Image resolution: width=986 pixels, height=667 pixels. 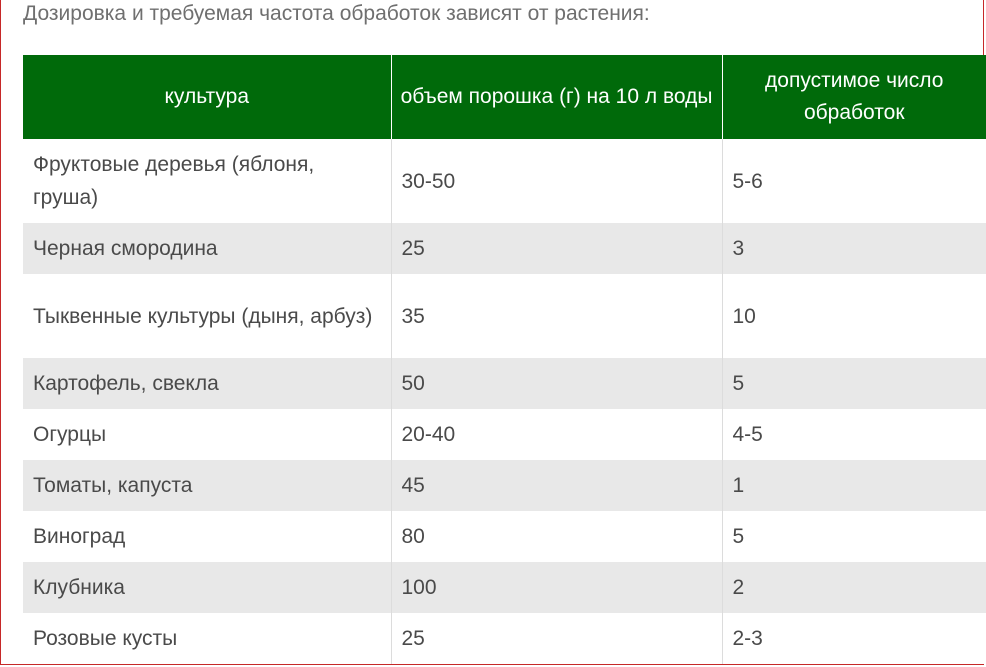 I want to click on cell-crop: Черная смородина, so click(x=207, y=248).